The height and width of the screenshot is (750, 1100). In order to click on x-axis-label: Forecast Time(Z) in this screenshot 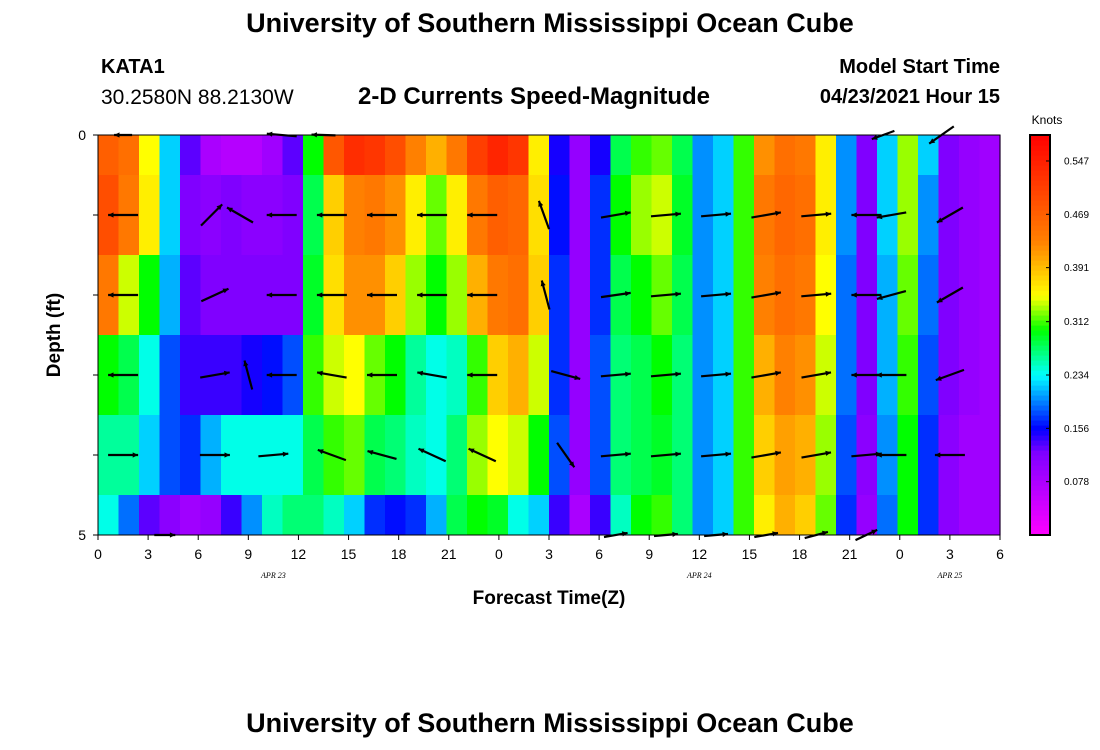, I will do `click(549, 598)`.